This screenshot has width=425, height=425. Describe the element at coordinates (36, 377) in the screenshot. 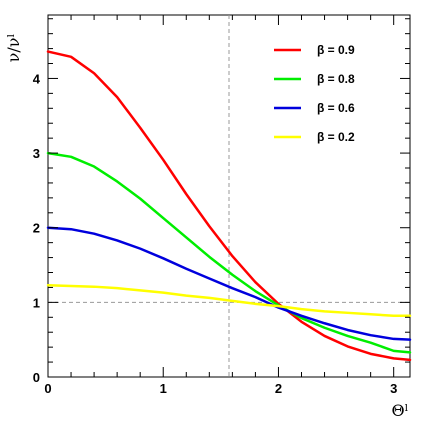

I see `y-tick-label: 0` at that location.